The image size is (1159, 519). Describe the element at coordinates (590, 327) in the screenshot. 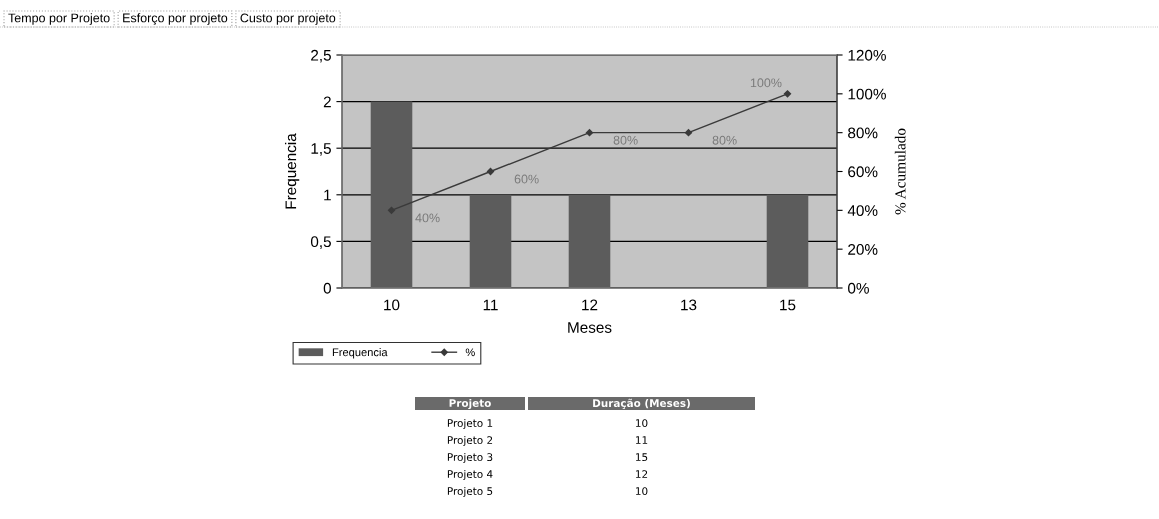

I see `x-axis-title: Meses` at that location.